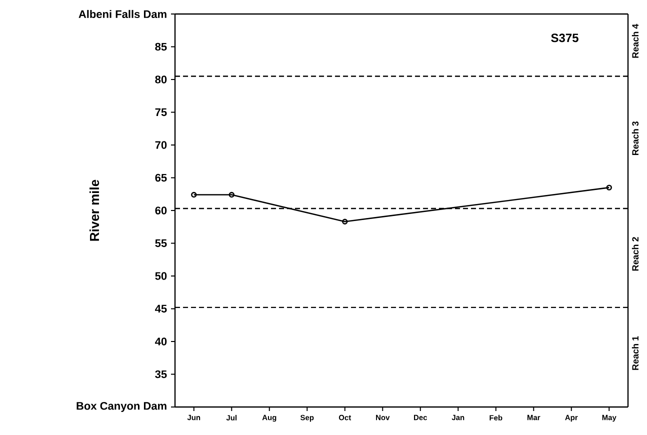 Image resolution: width=647 pixels, height=435 pixels. What do you see at coordinates (161, 46) in the screenshot?
I see `y-tick-label: 85` at bounding box center [161, 46].